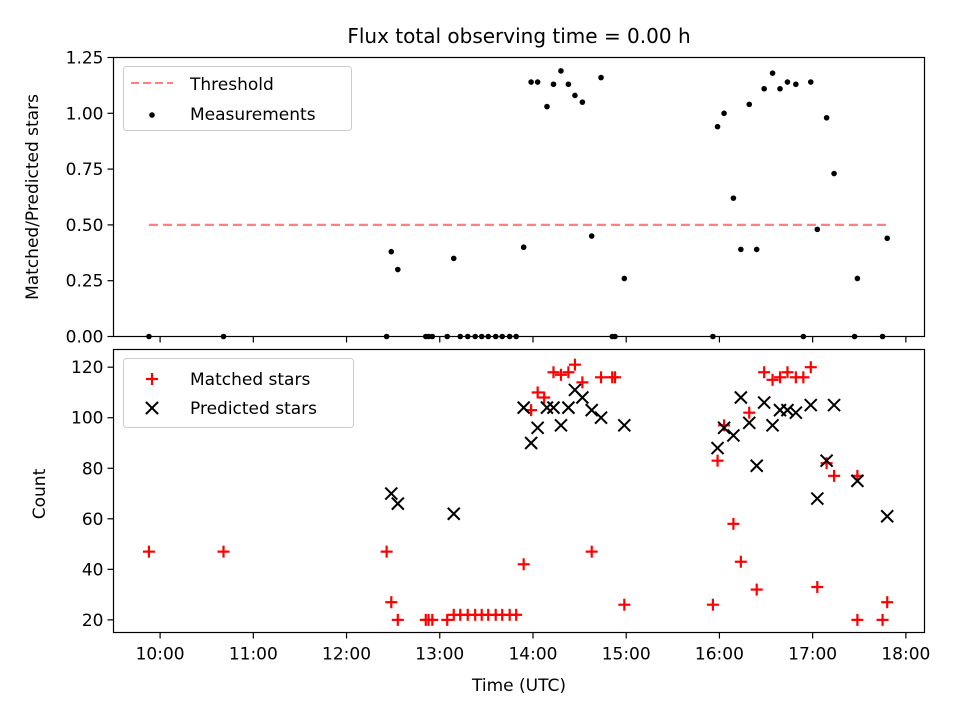  I want to click on legend-predicted-label: Predicted stars, so click(253, 409).